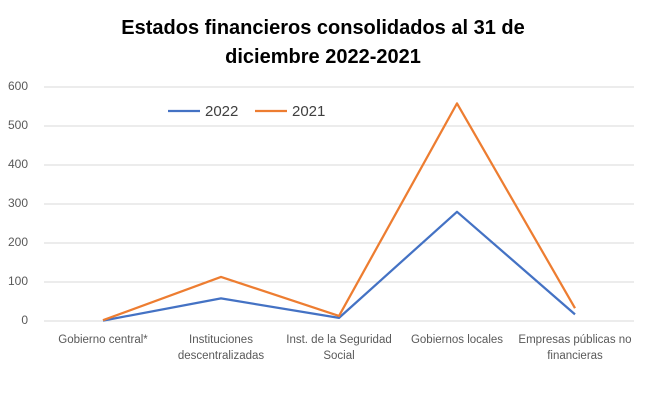  What do you see at coordinates (18, 125) in the screenshot?
I see `y-tick-label: 500` at bounding box center [18, 125].